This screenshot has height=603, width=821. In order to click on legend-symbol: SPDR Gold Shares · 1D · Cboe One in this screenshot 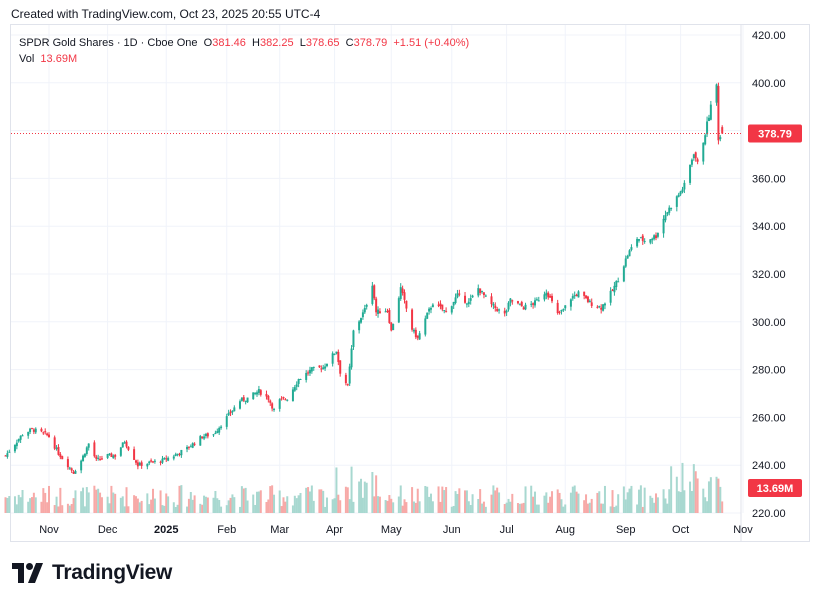, I will do `click(108, 43)`.